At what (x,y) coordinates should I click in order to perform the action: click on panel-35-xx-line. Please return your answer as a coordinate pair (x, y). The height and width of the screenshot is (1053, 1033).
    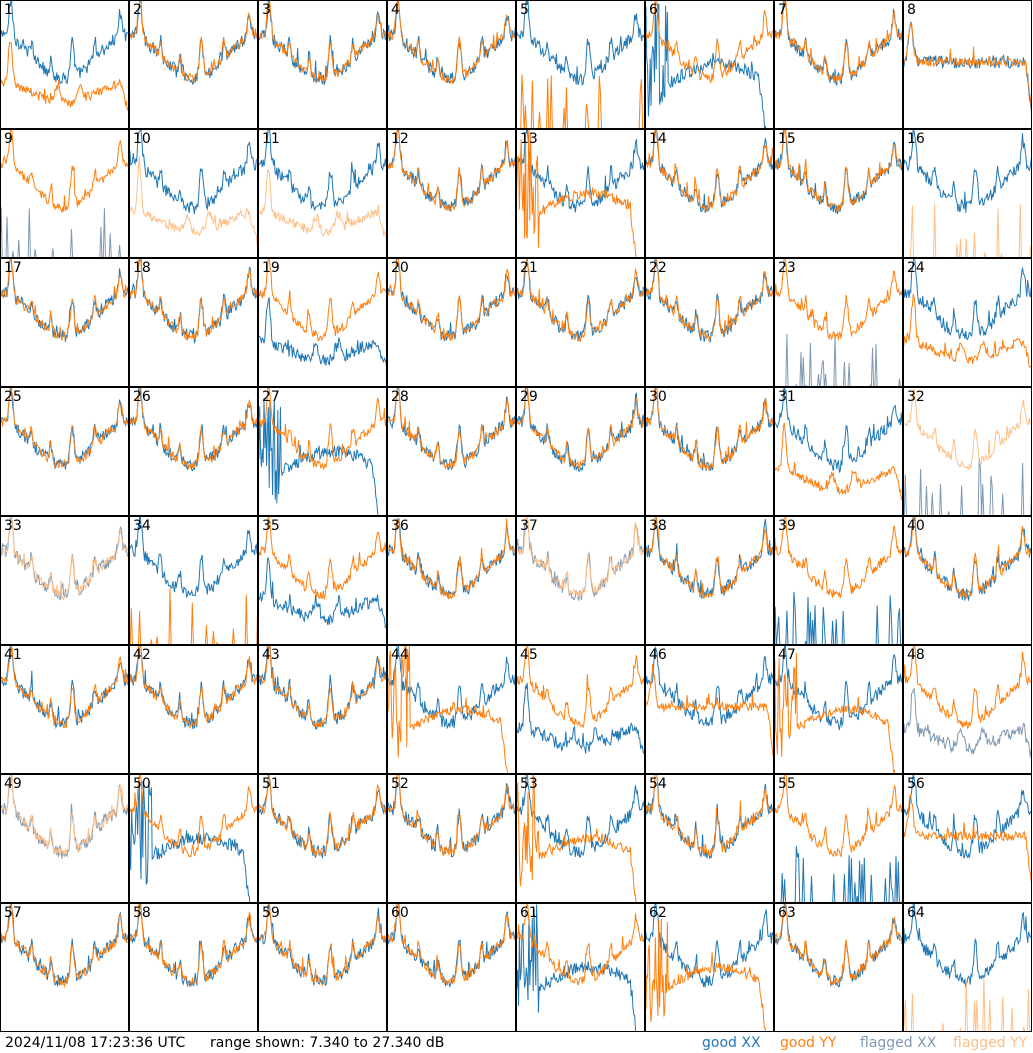
    Looking at the image, I should click on (322, 593).